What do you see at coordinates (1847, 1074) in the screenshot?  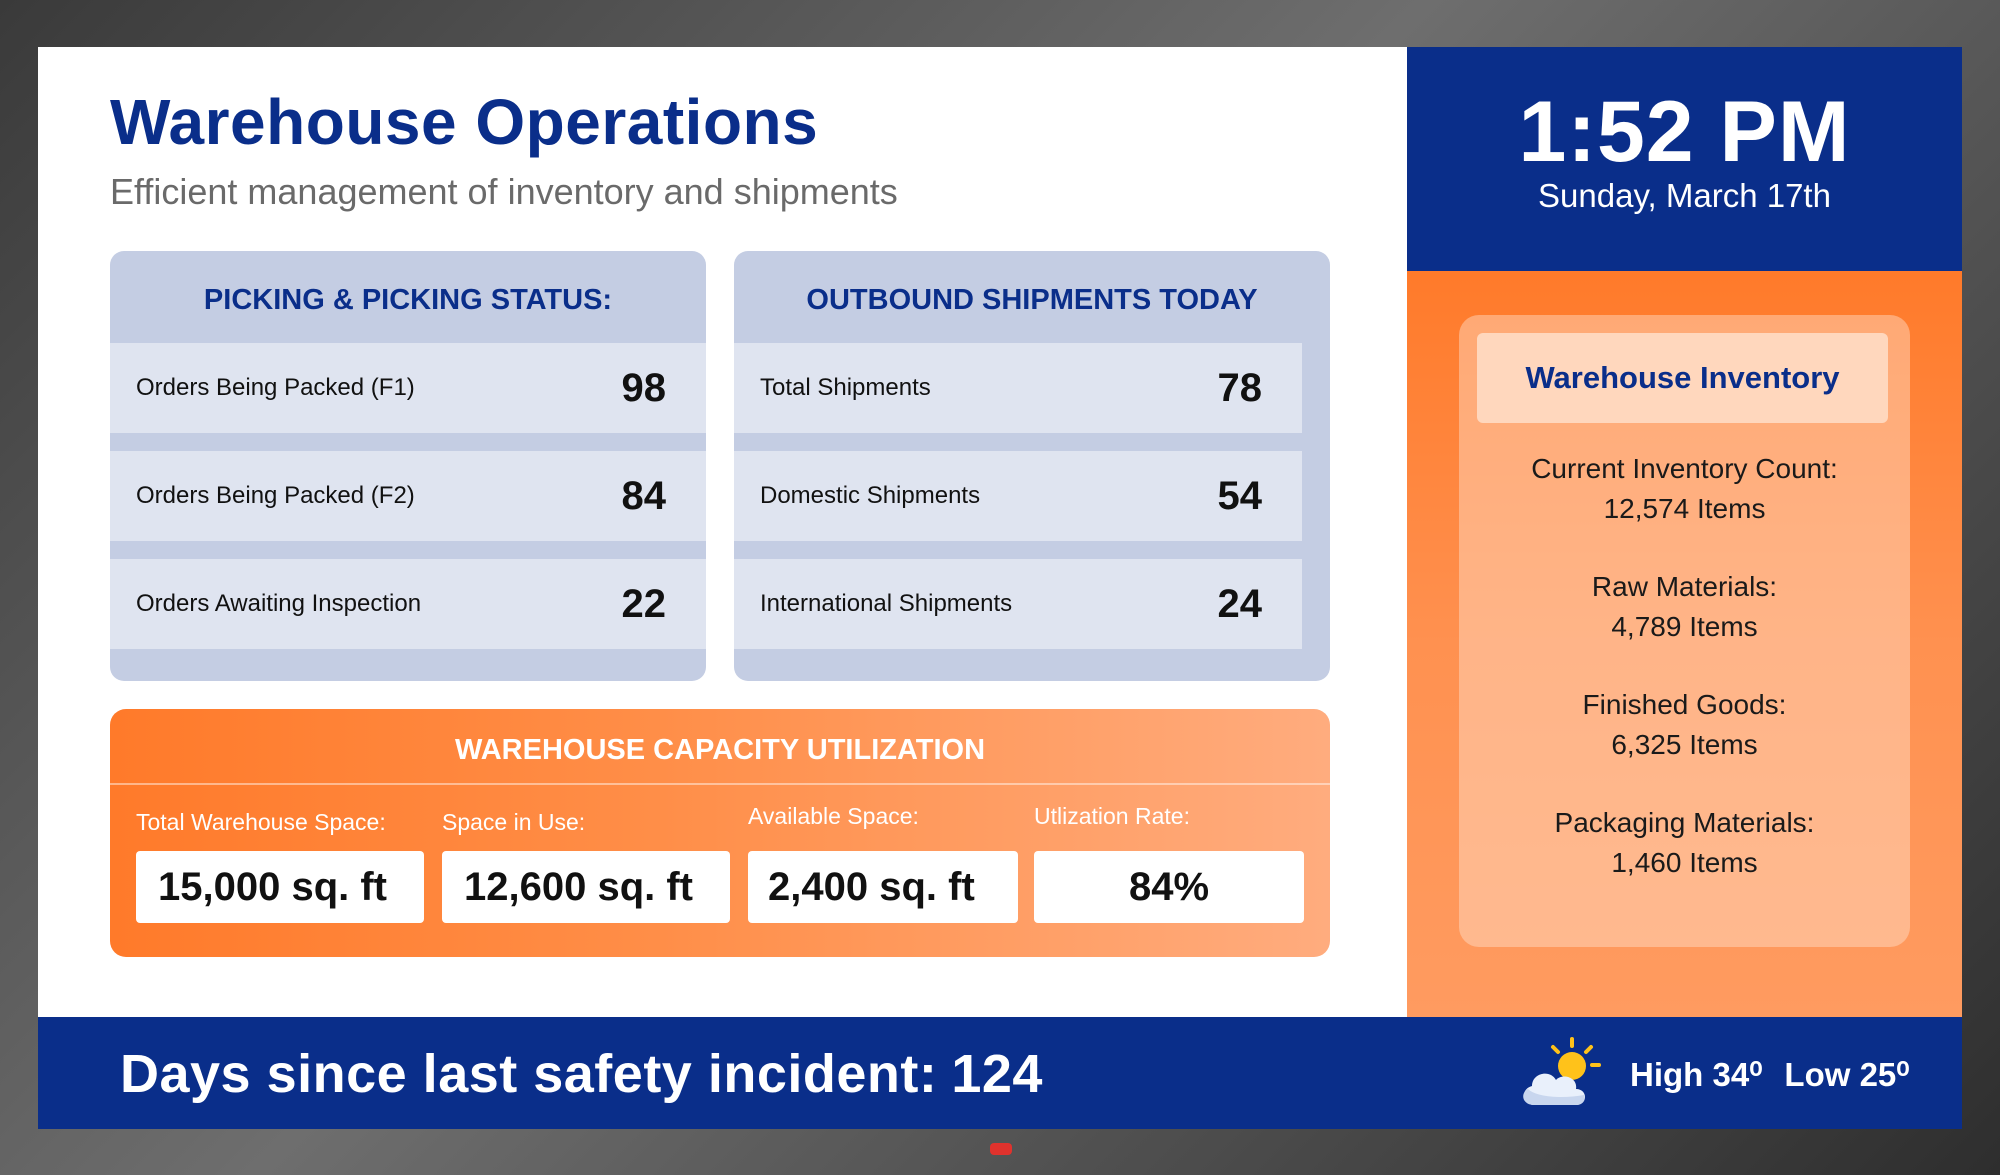 I see `weather-low: Low 25⁰` at bounding box center [1847, 1074].